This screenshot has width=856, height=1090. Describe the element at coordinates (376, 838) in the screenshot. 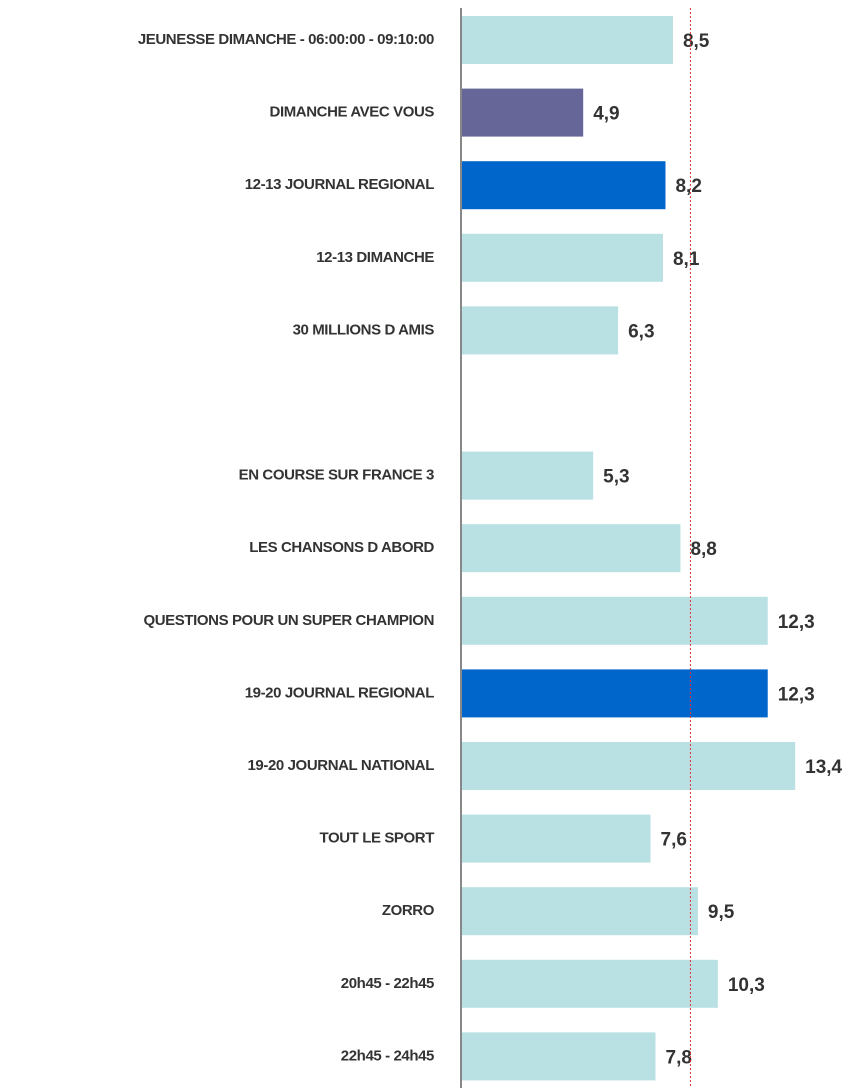

I see `category-label: TOUT LE SPORT` at that location.